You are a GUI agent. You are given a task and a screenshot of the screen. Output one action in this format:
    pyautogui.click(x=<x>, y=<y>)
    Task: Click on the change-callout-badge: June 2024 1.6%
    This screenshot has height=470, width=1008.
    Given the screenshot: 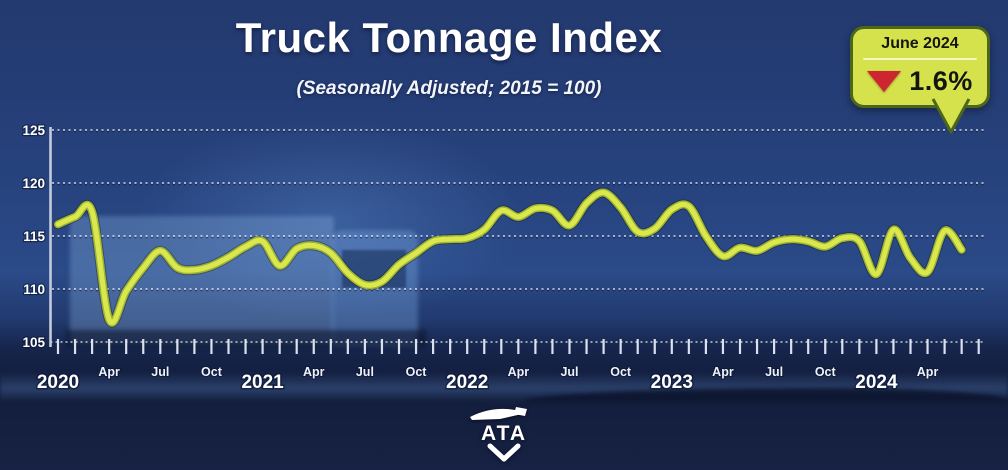 What is the action you would take?
    pyautogui.click(x=920, y=67)
    